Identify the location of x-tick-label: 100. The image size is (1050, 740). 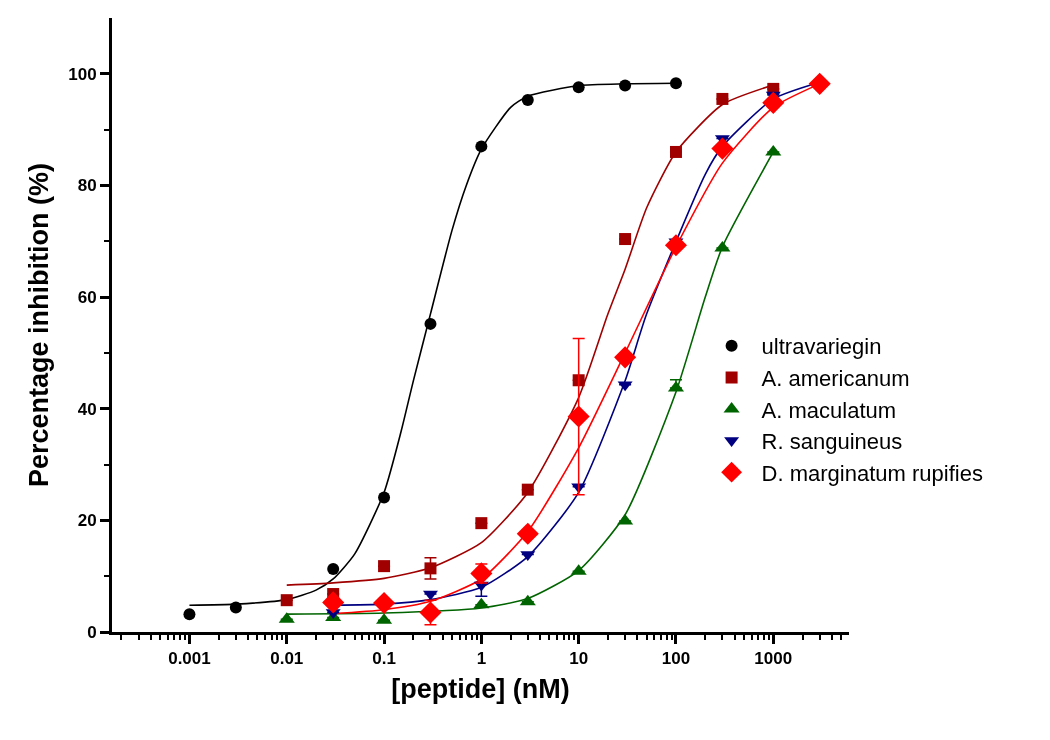
(676, 659).